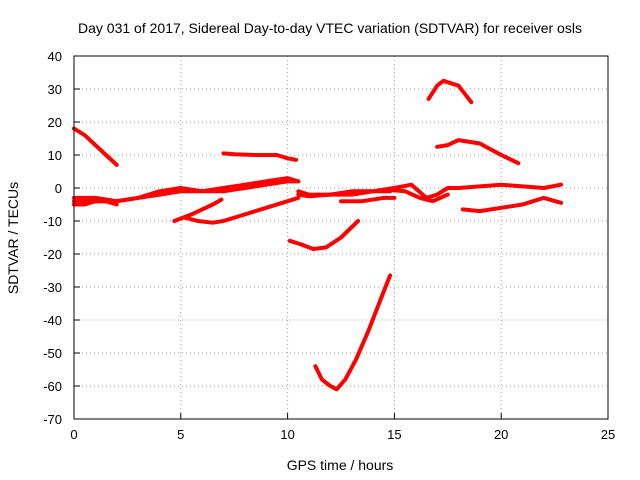 The width and height of the screenshot is (640, 480). Describe the element at coordinates (73, 434) in the screenshot. I see `x-tick-label: 0` at that location.